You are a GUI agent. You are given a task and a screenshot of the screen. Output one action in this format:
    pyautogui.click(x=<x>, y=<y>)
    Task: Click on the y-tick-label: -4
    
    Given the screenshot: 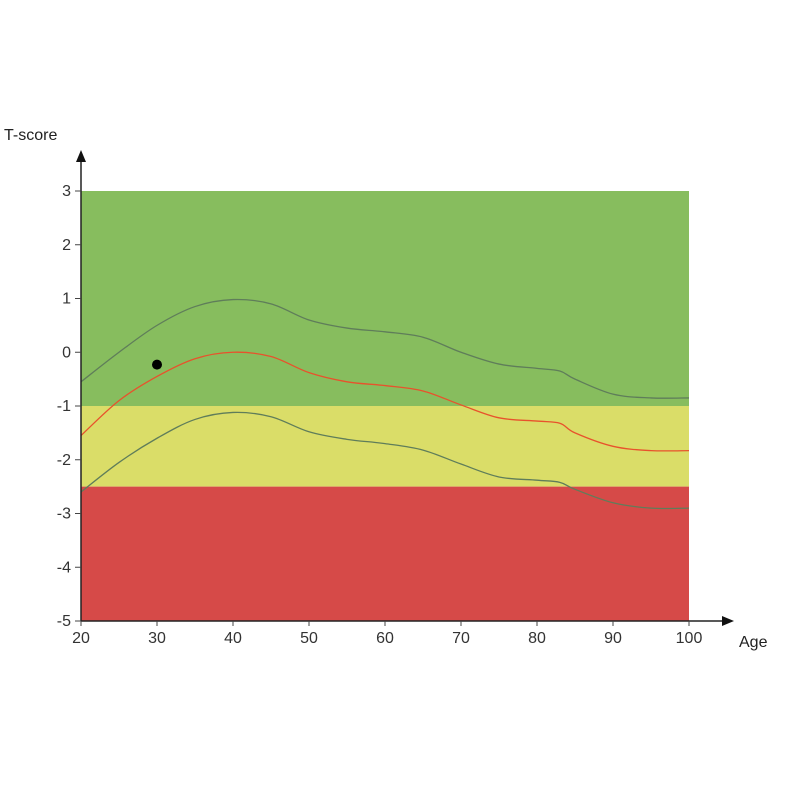 What is the action you would take?
    pyautogui.click(x=64, y=567)
    